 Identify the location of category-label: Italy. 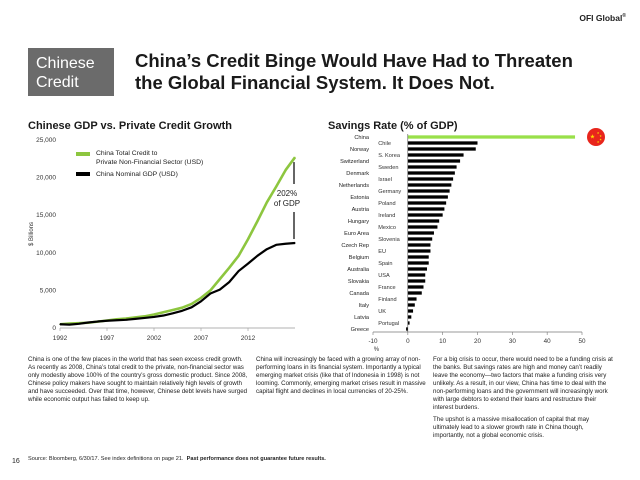
(364, 306).